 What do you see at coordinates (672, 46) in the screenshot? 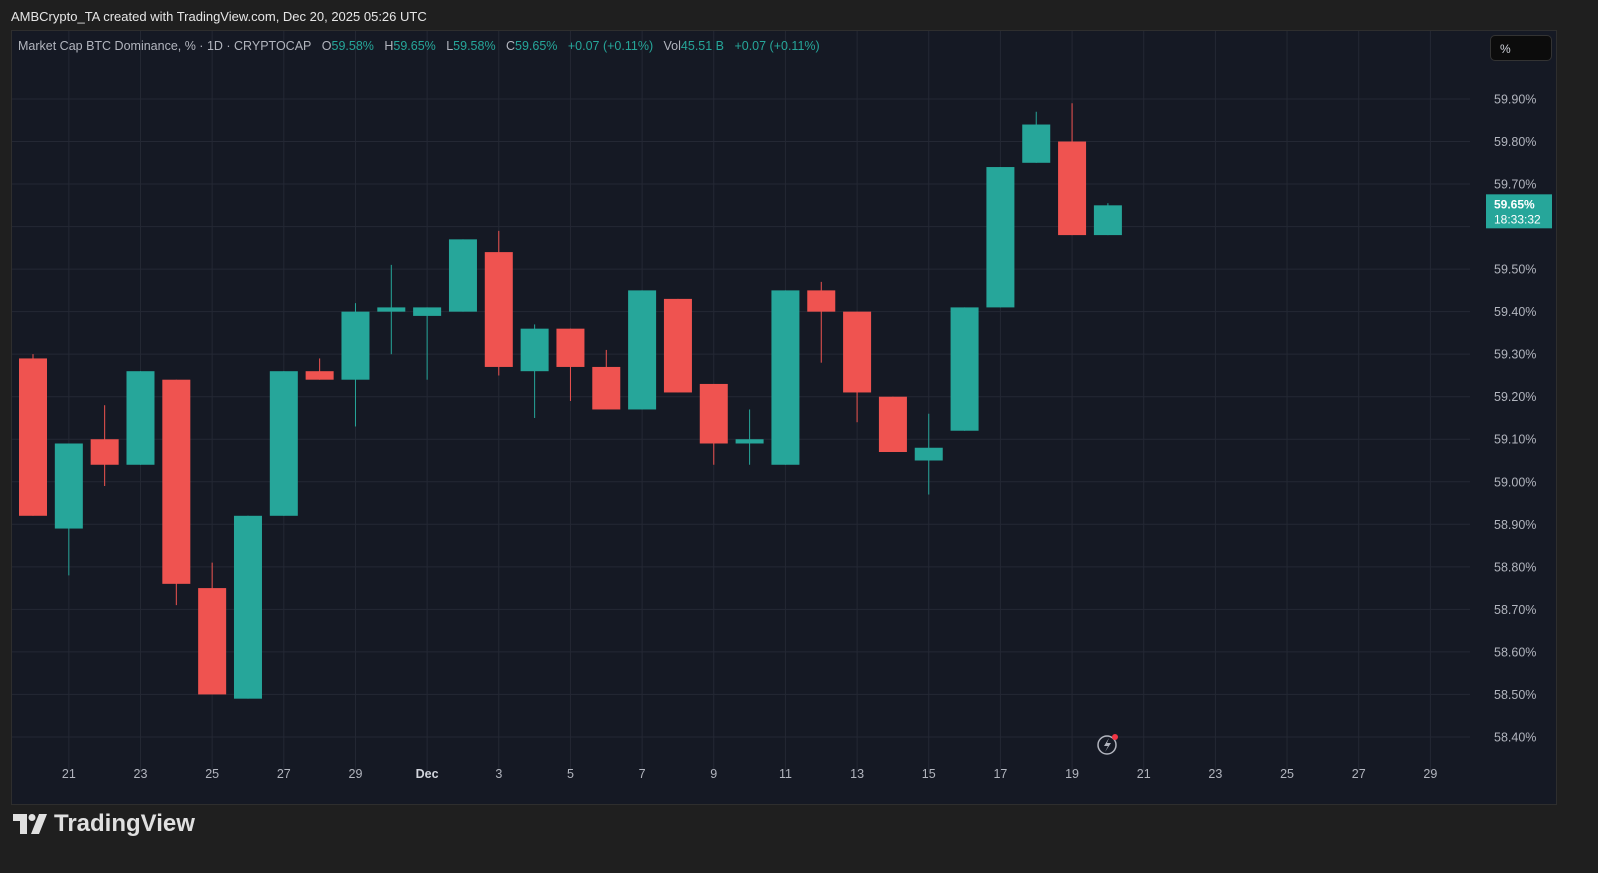
I see `legend-vol-label: Vol` at bounding box center [672, 46].